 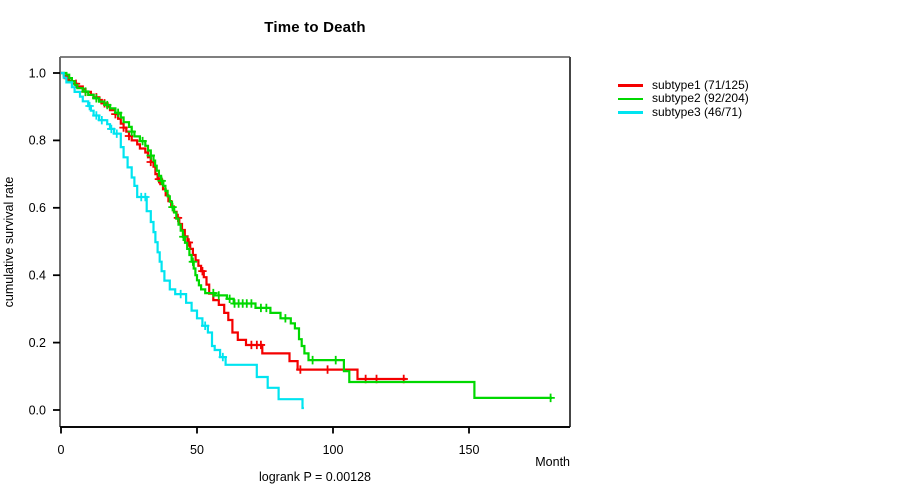 What do you see at coordinates (314, 477) in the screenshot?
I see `logrank-pvalue-annotation: logrank P = 0.00128` at bounding box center [314, 477].